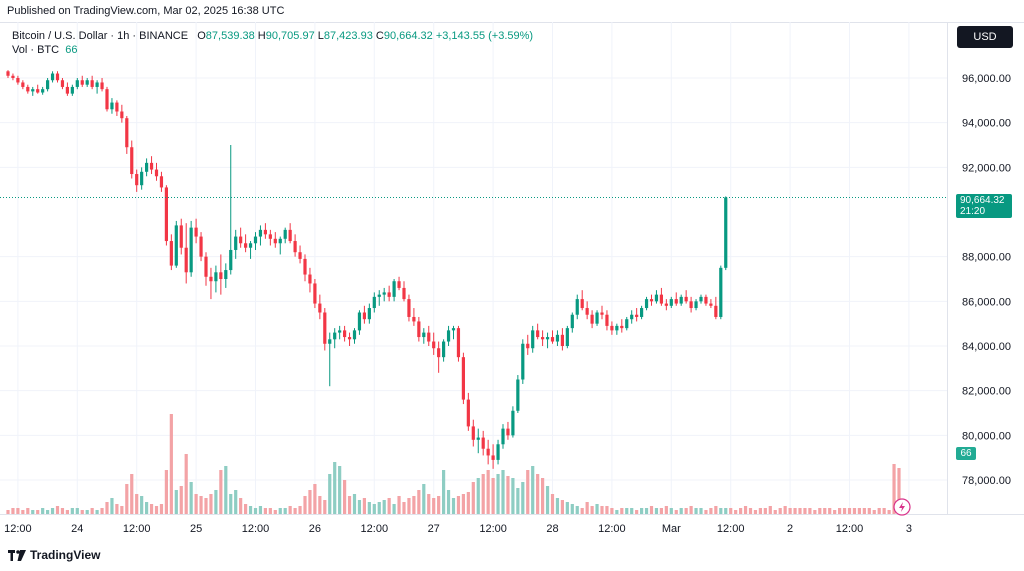 The width and height of the screenshot is (1024, 571). I want to click on symbol-name: Bitcoin / U.S. Dollar · 1h · BINANCE, so click(100, 36).